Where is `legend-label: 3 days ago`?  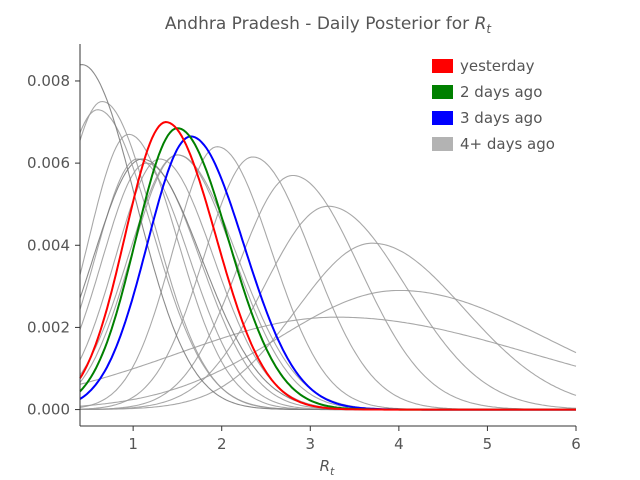 legend-label: 3 days ago is located at coordinates (501, 118).